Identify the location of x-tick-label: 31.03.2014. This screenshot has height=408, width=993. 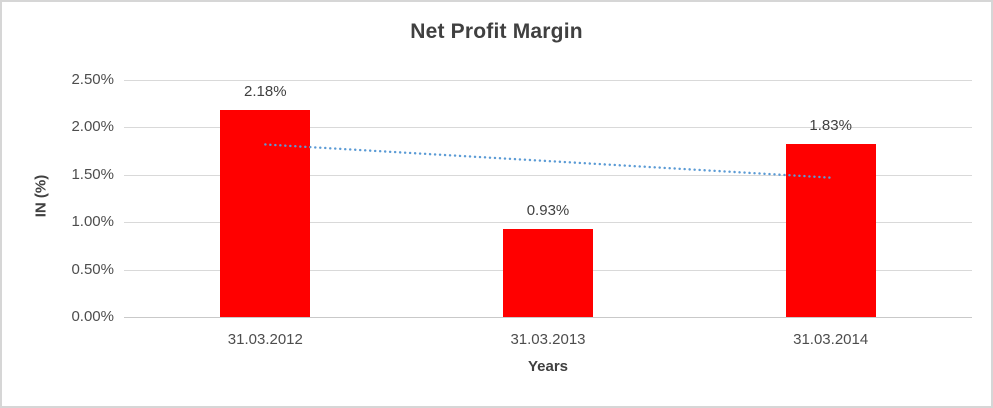
(831, 339).